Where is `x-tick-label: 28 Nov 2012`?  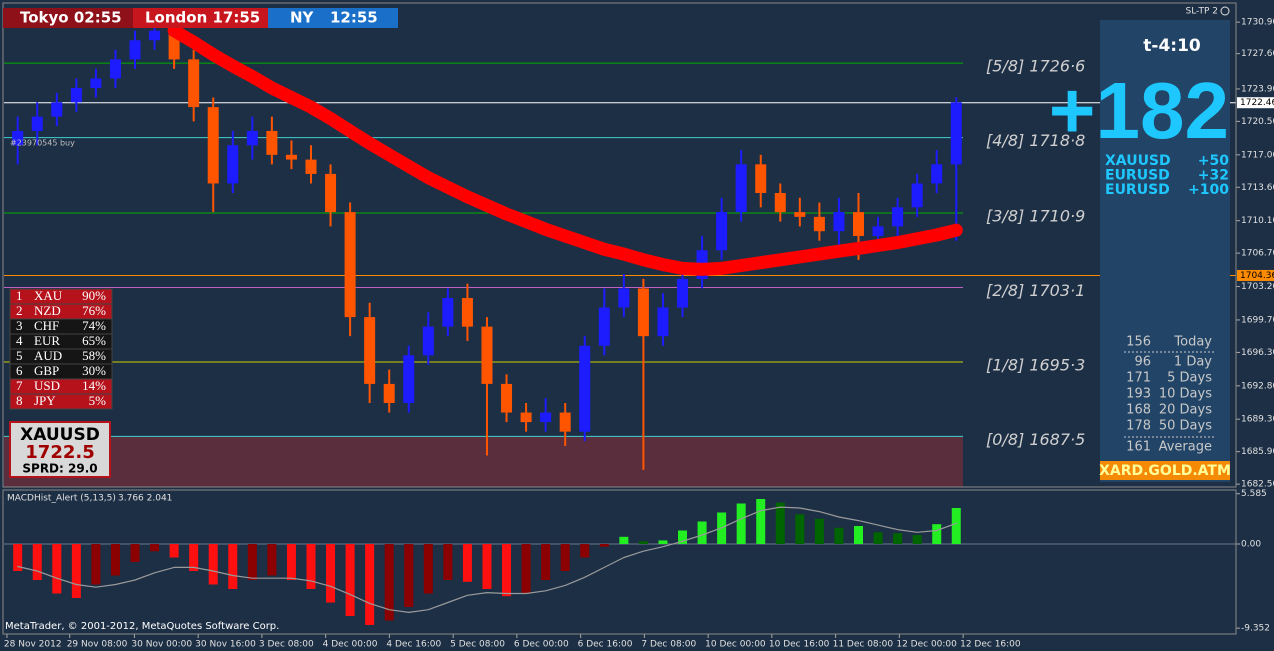
x-tick-label: 28 Nov 2012 is located at coordinates (33, 645).